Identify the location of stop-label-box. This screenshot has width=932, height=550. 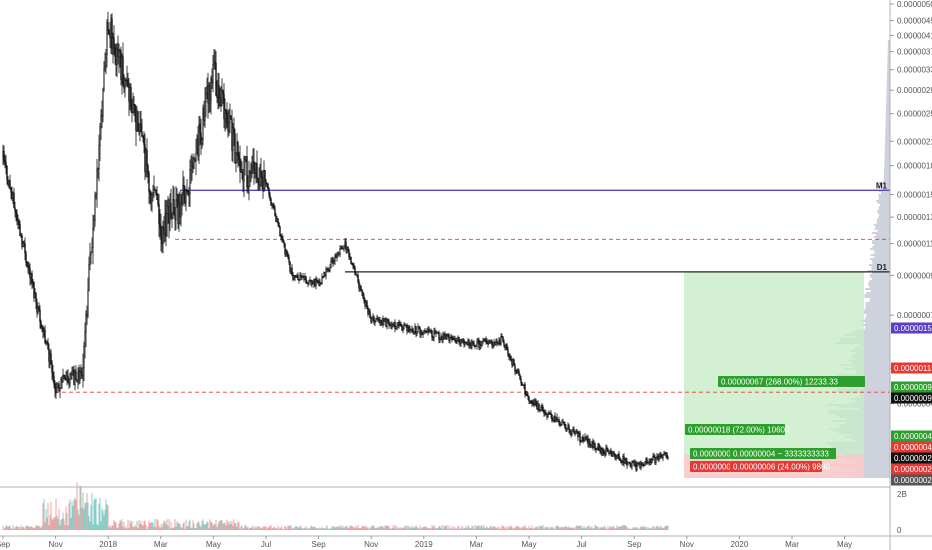
(776, 466).